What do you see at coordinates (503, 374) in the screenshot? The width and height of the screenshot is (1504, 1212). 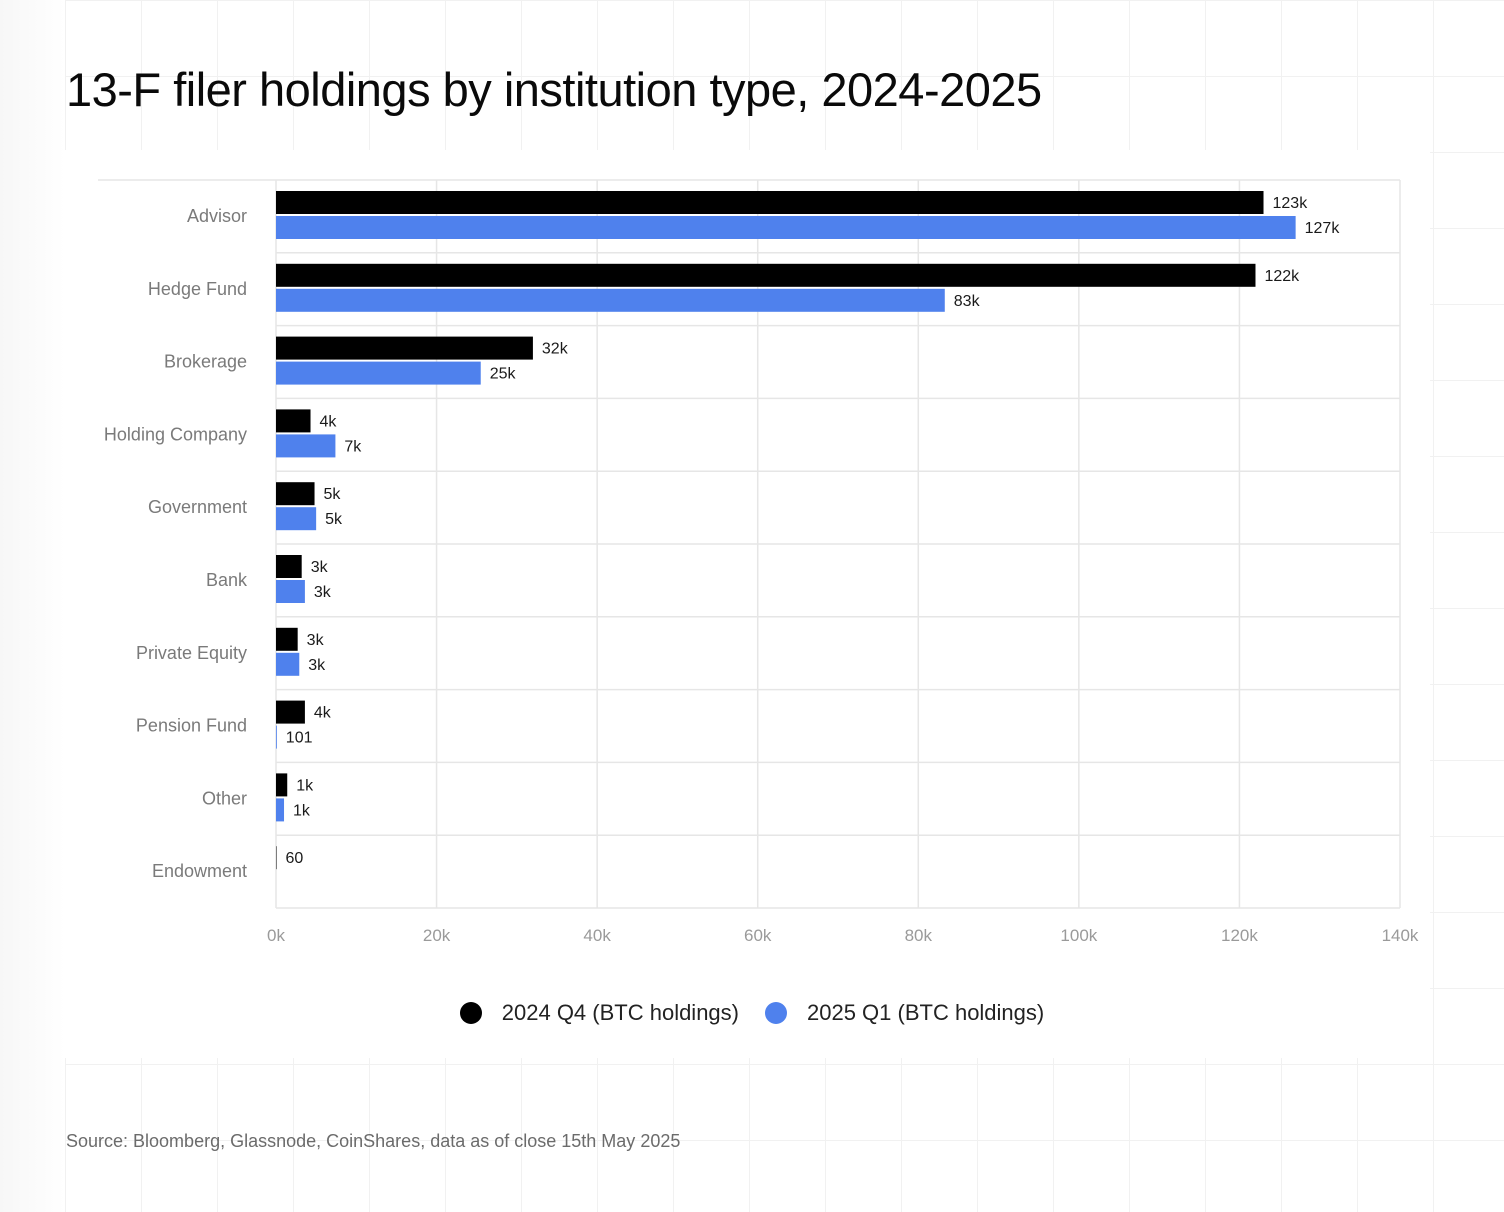 I see `data-label: 25k` at bounding box center [503, 374].